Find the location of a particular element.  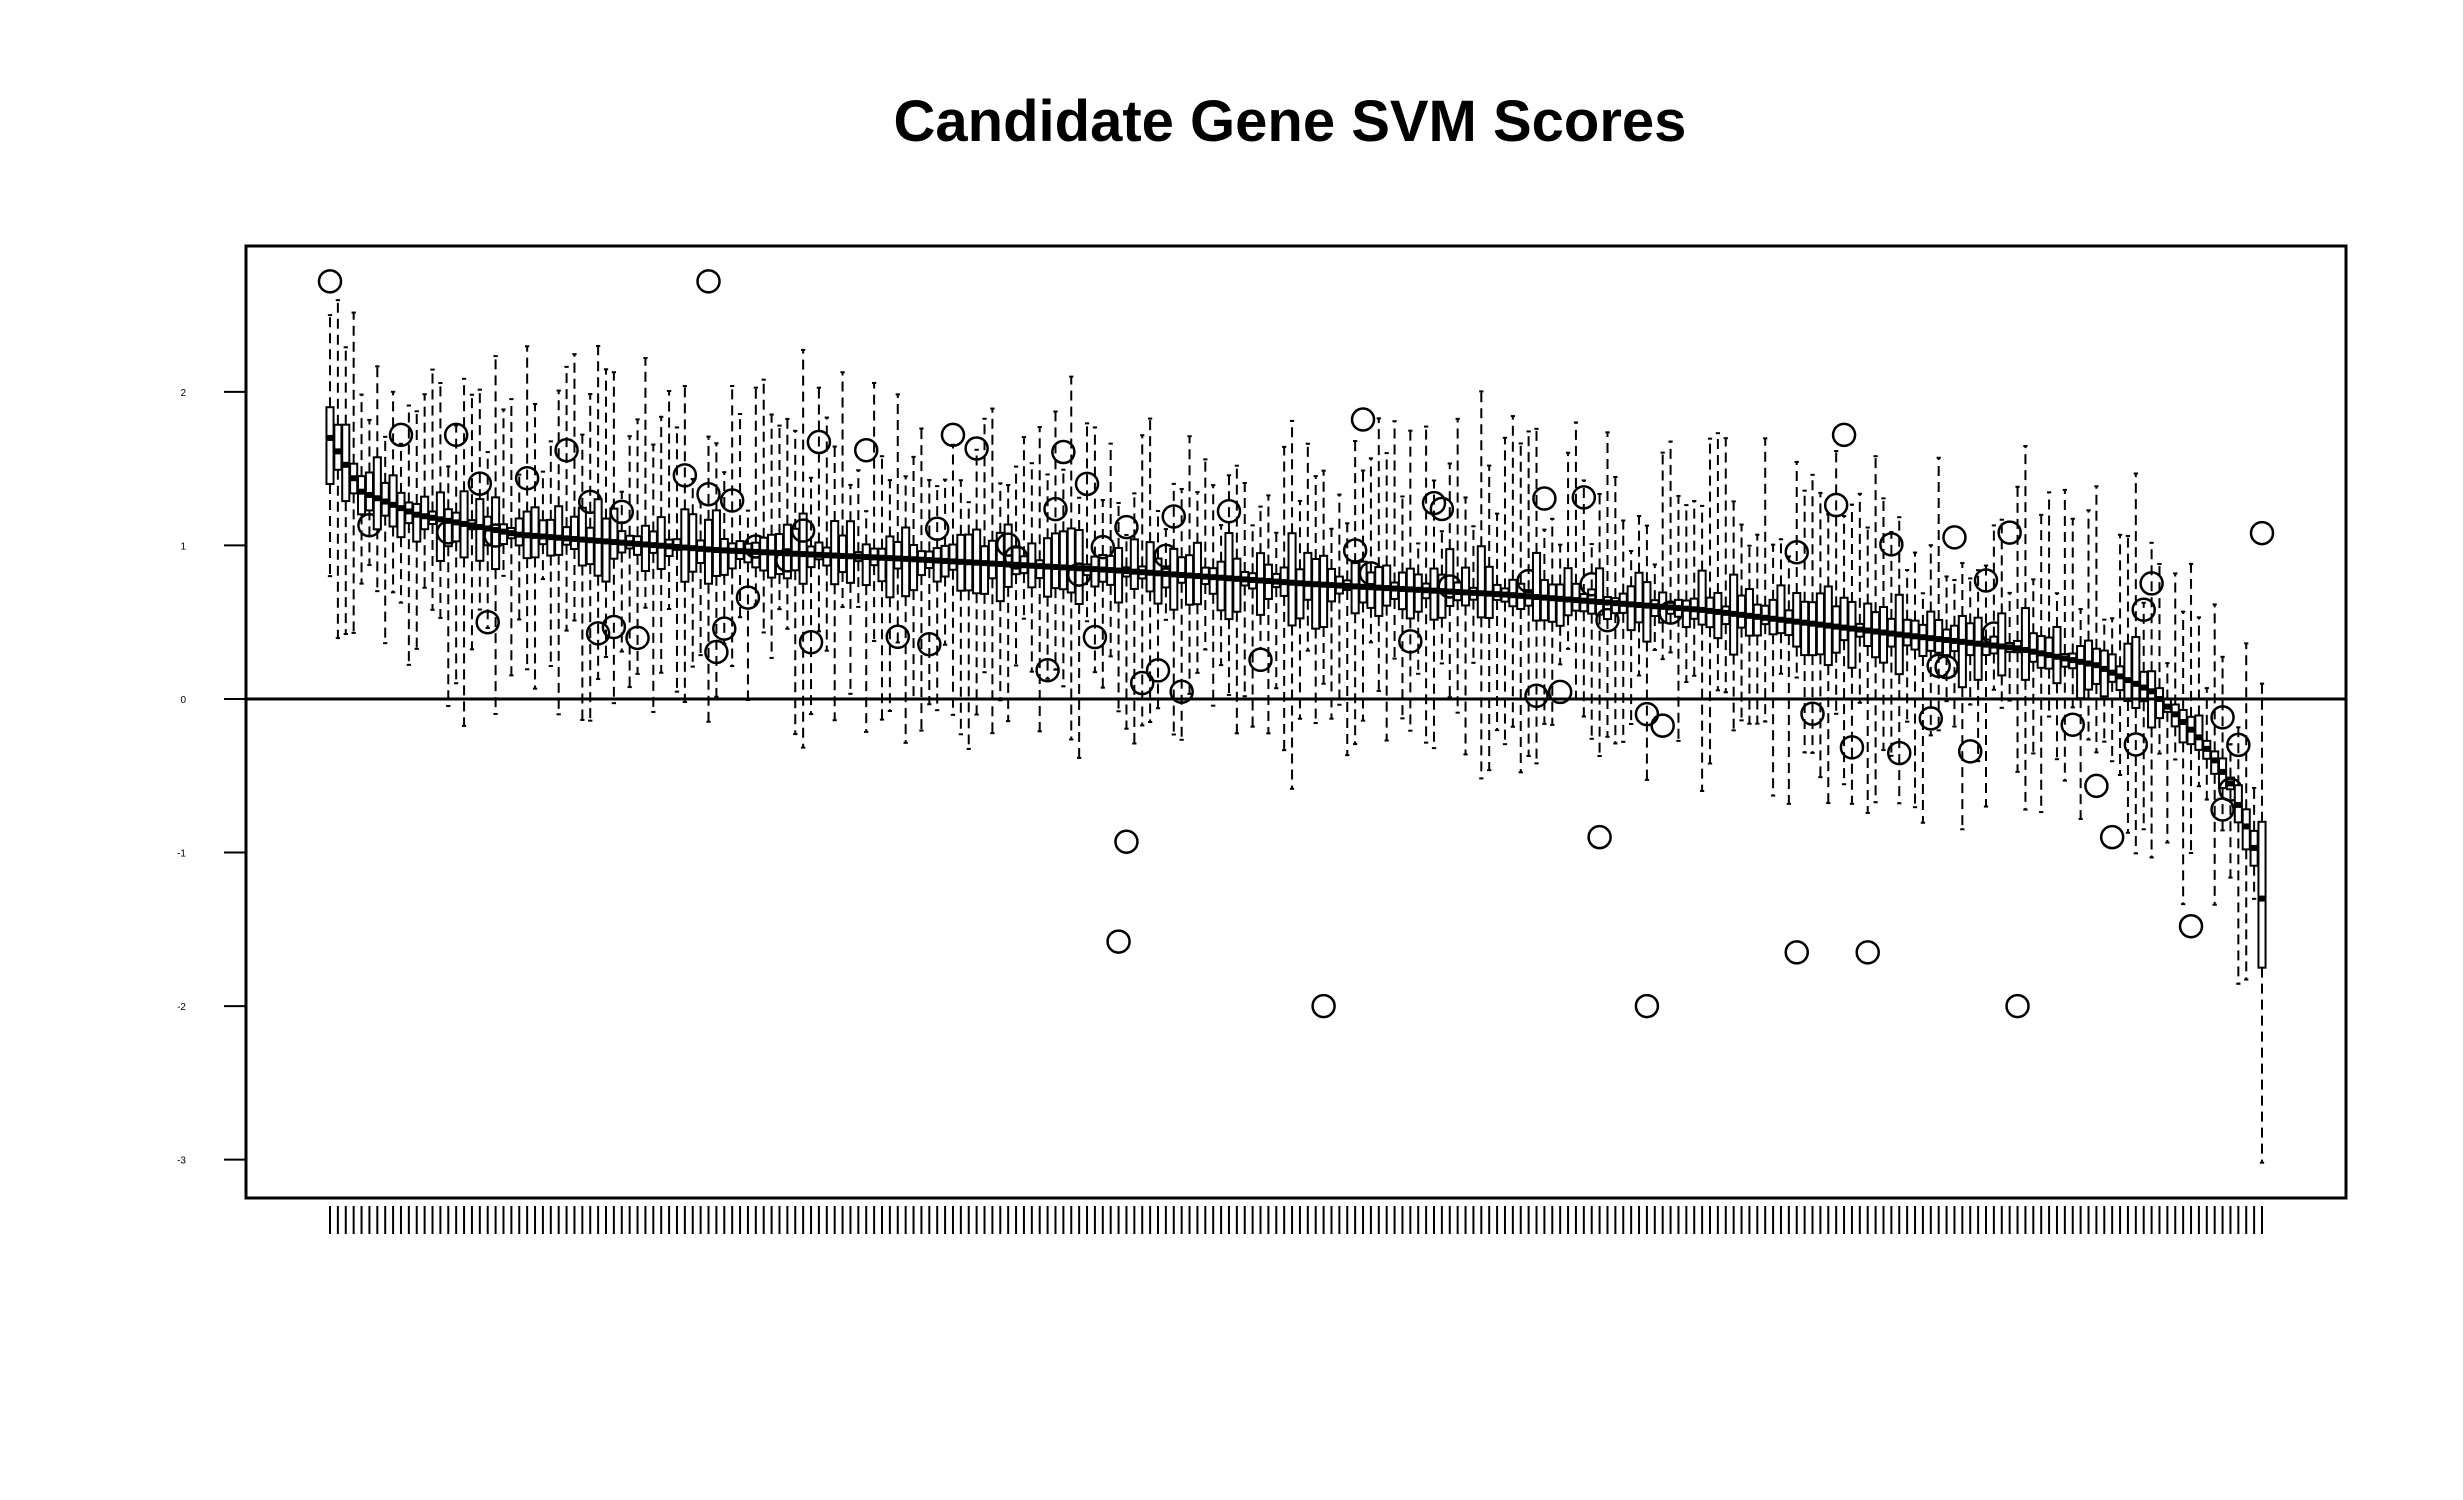

x-axis-ticks is located at coordinates (1296, 1220).